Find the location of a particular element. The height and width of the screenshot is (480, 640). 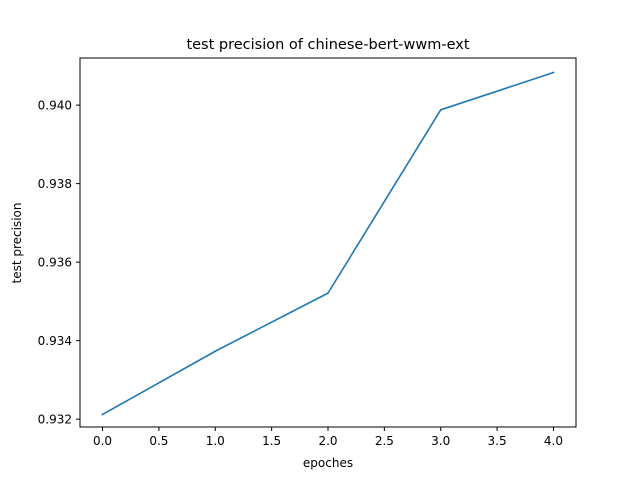

y-tick-label: 0.932 is located at coordinates (55, 420).